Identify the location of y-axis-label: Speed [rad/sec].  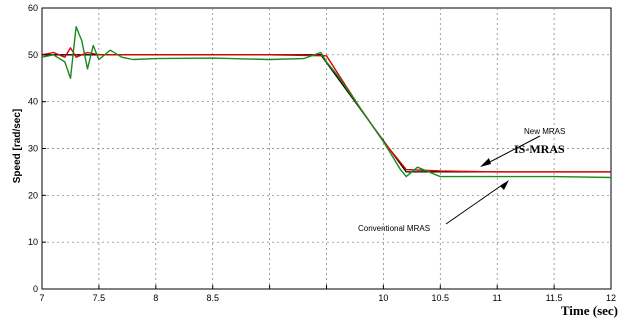
(17, 146).